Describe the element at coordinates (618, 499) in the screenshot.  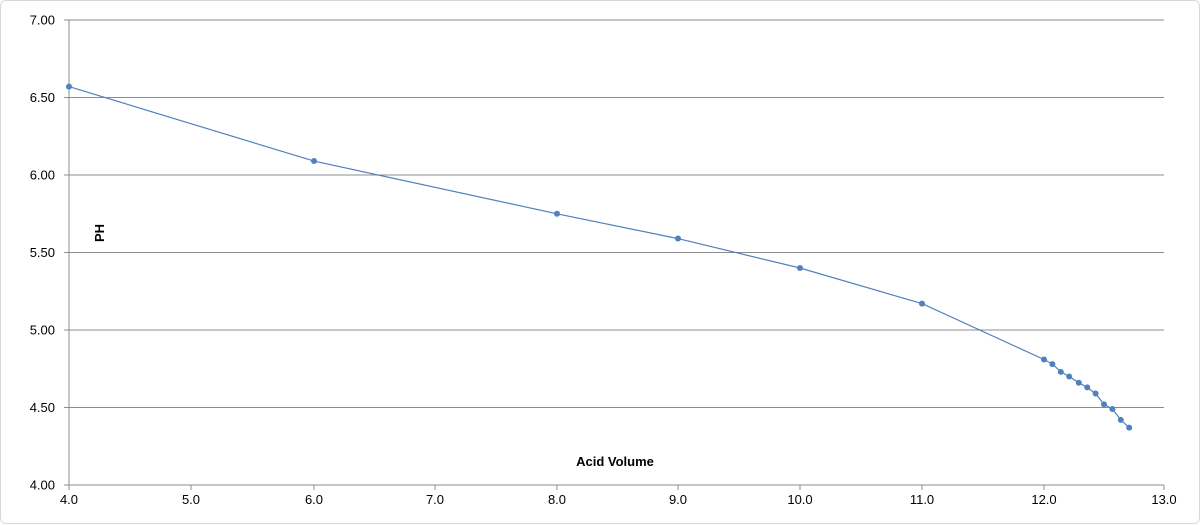
I see `x-tick-labels: 4.0 5.0 6.0 7.0 8.0 9.0 10.0 11.0 12.0 13.0` at that location.